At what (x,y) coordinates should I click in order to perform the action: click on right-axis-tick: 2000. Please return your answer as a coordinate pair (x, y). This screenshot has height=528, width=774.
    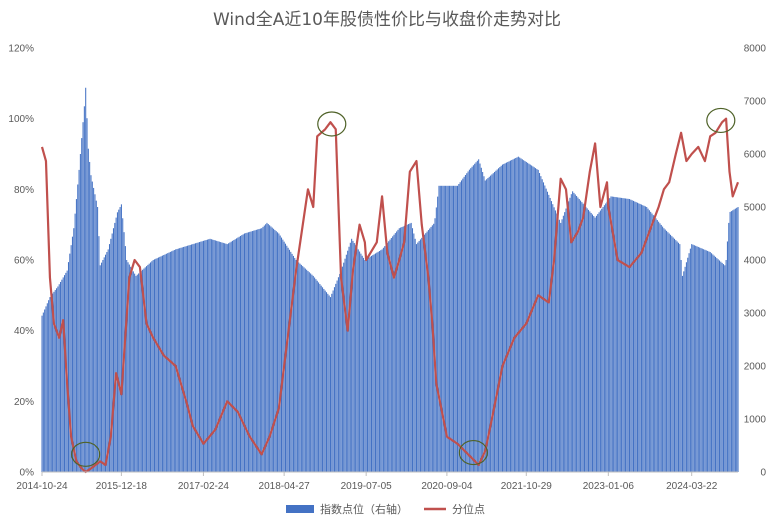
    Looking at the image, I should click on (755, 367).